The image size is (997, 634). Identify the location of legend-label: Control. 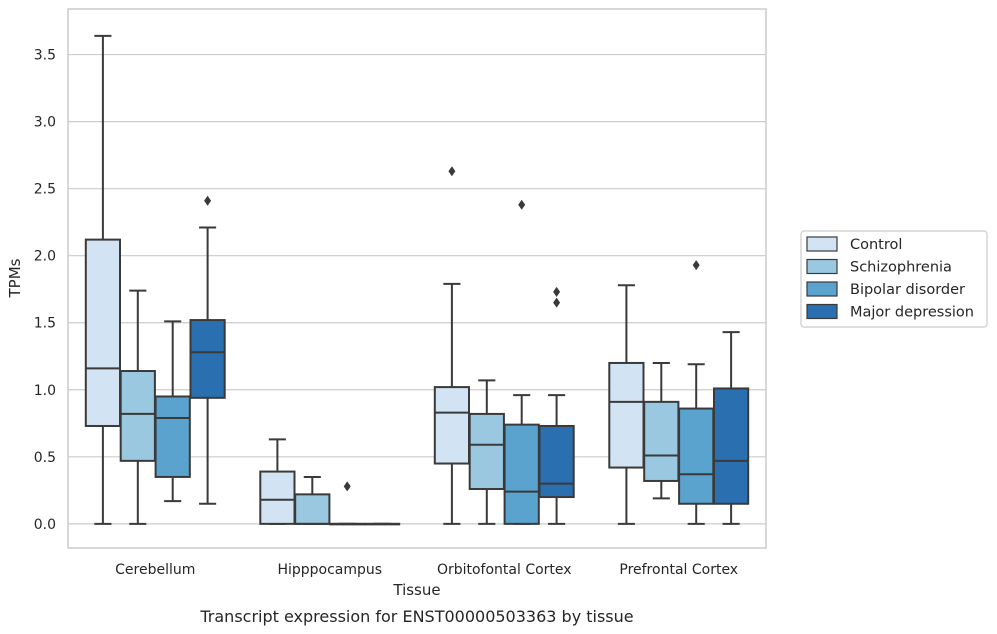
(876, 245).